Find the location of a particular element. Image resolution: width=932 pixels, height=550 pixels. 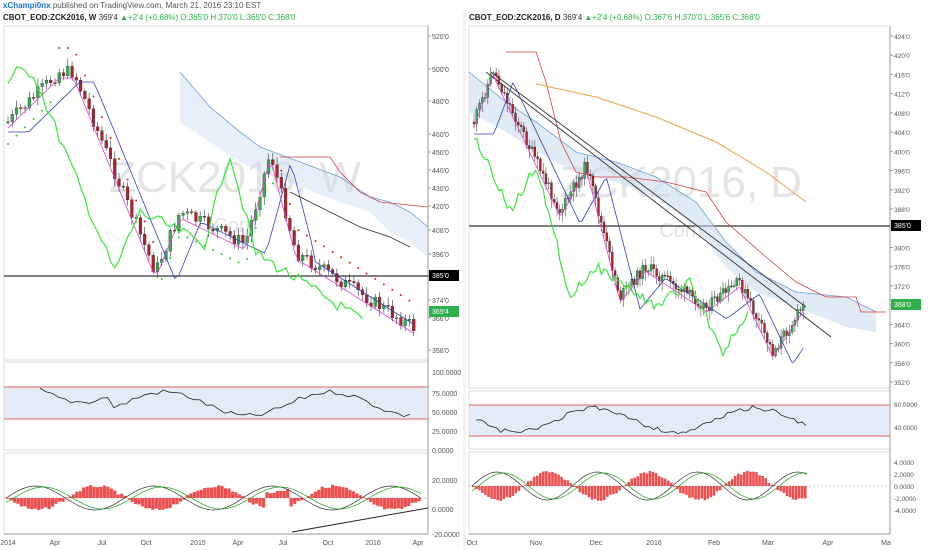

author-link: xChampi0nx is located at coordinates (27, 5).